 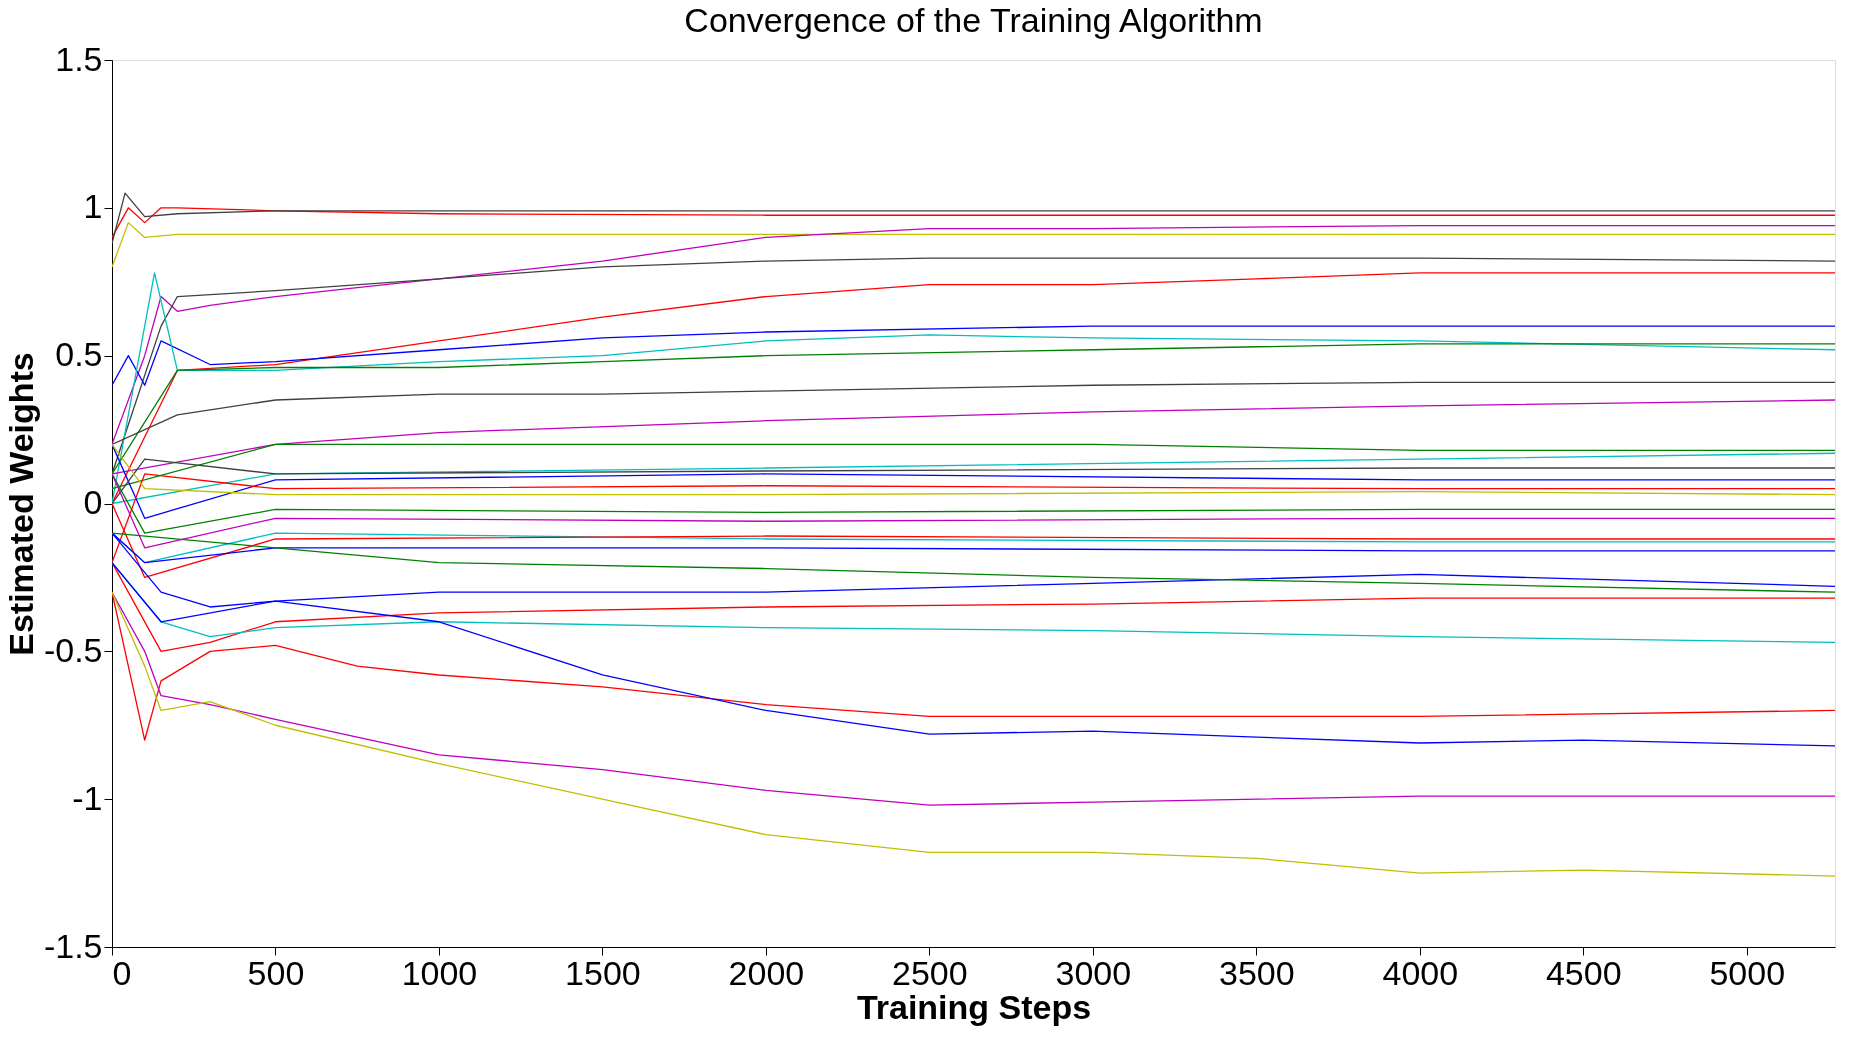 What do you see at coordinates (1256, 972) in the screenshot?
I see `x-tick-label: 3500` at bounding box center [1256, 972].